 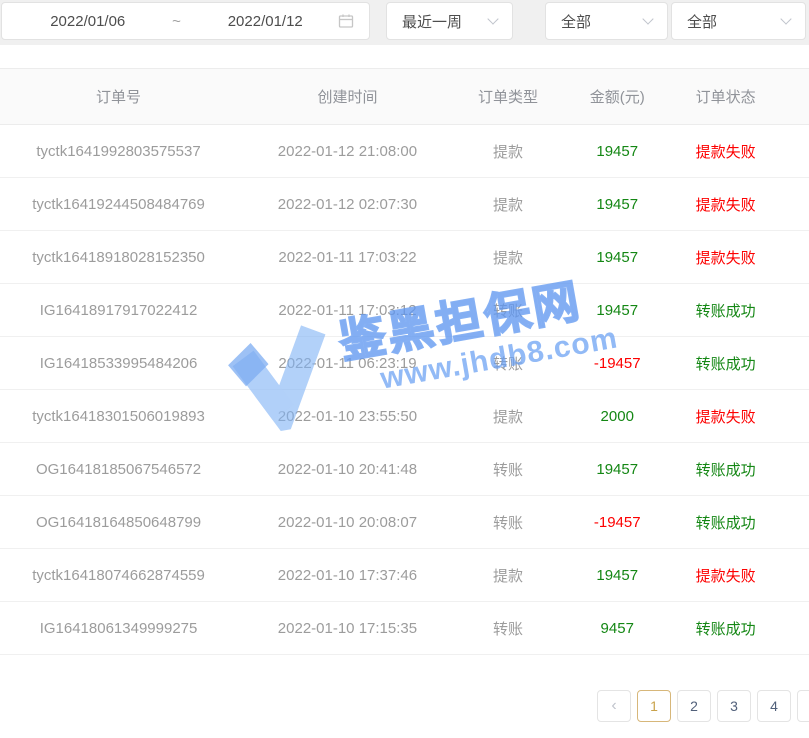 I want to click on prev-page-button: ‹, so click(x=614, y=706).